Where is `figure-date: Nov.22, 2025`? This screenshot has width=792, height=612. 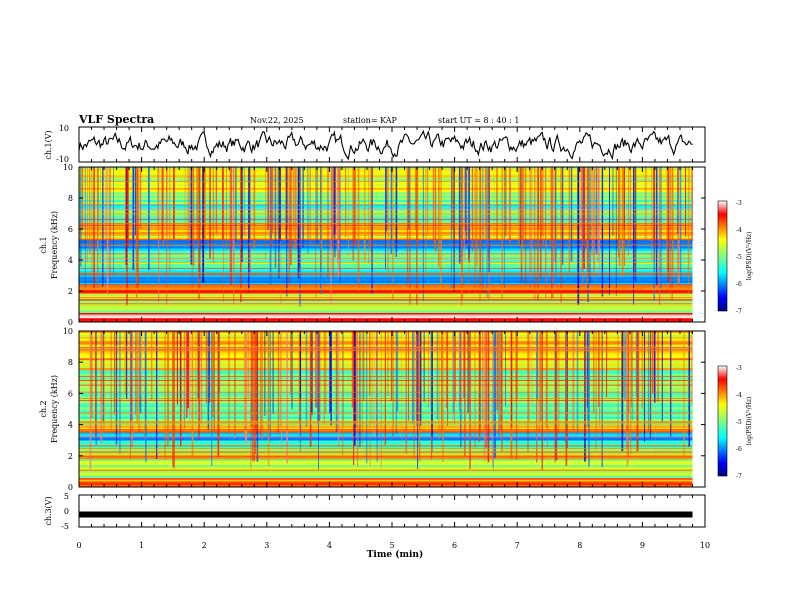 figure-date: Nov.22, 2025 is located at coordinates (277, 120).